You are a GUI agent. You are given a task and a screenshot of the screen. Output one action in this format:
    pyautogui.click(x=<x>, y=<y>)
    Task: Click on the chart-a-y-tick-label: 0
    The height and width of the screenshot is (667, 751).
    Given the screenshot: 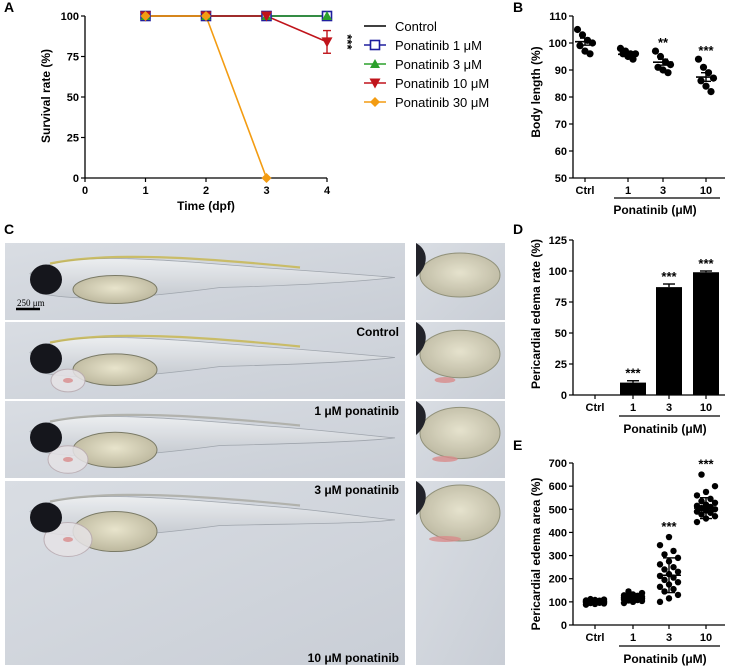 What is the action you would take?
    pyautogui.click(x=76, y=179)
    